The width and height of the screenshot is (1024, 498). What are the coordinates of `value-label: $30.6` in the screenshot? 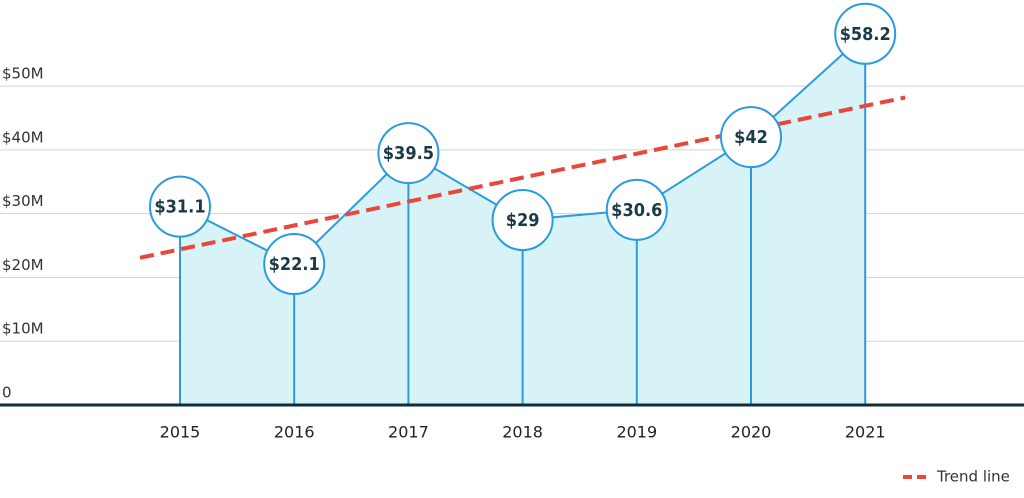 It's located at (636, 210).